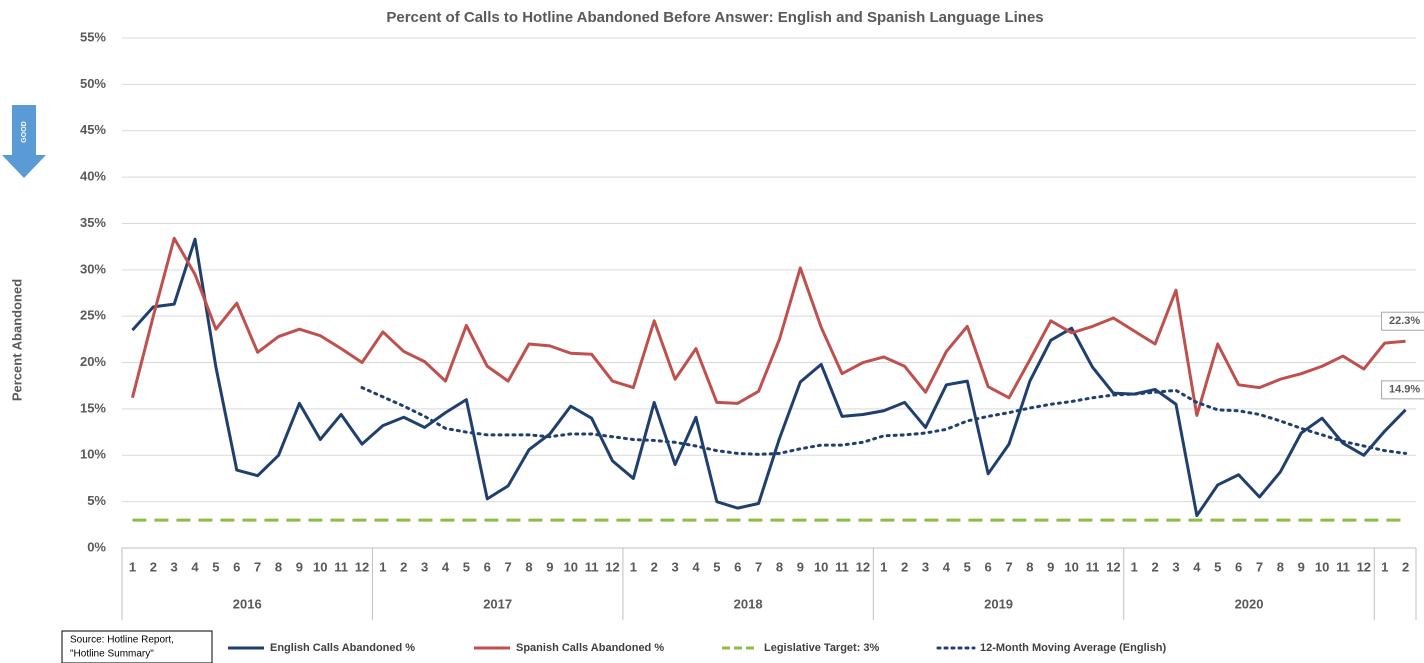  I want to click on source-text: Source: Hotline Report,, so click(122, 640).